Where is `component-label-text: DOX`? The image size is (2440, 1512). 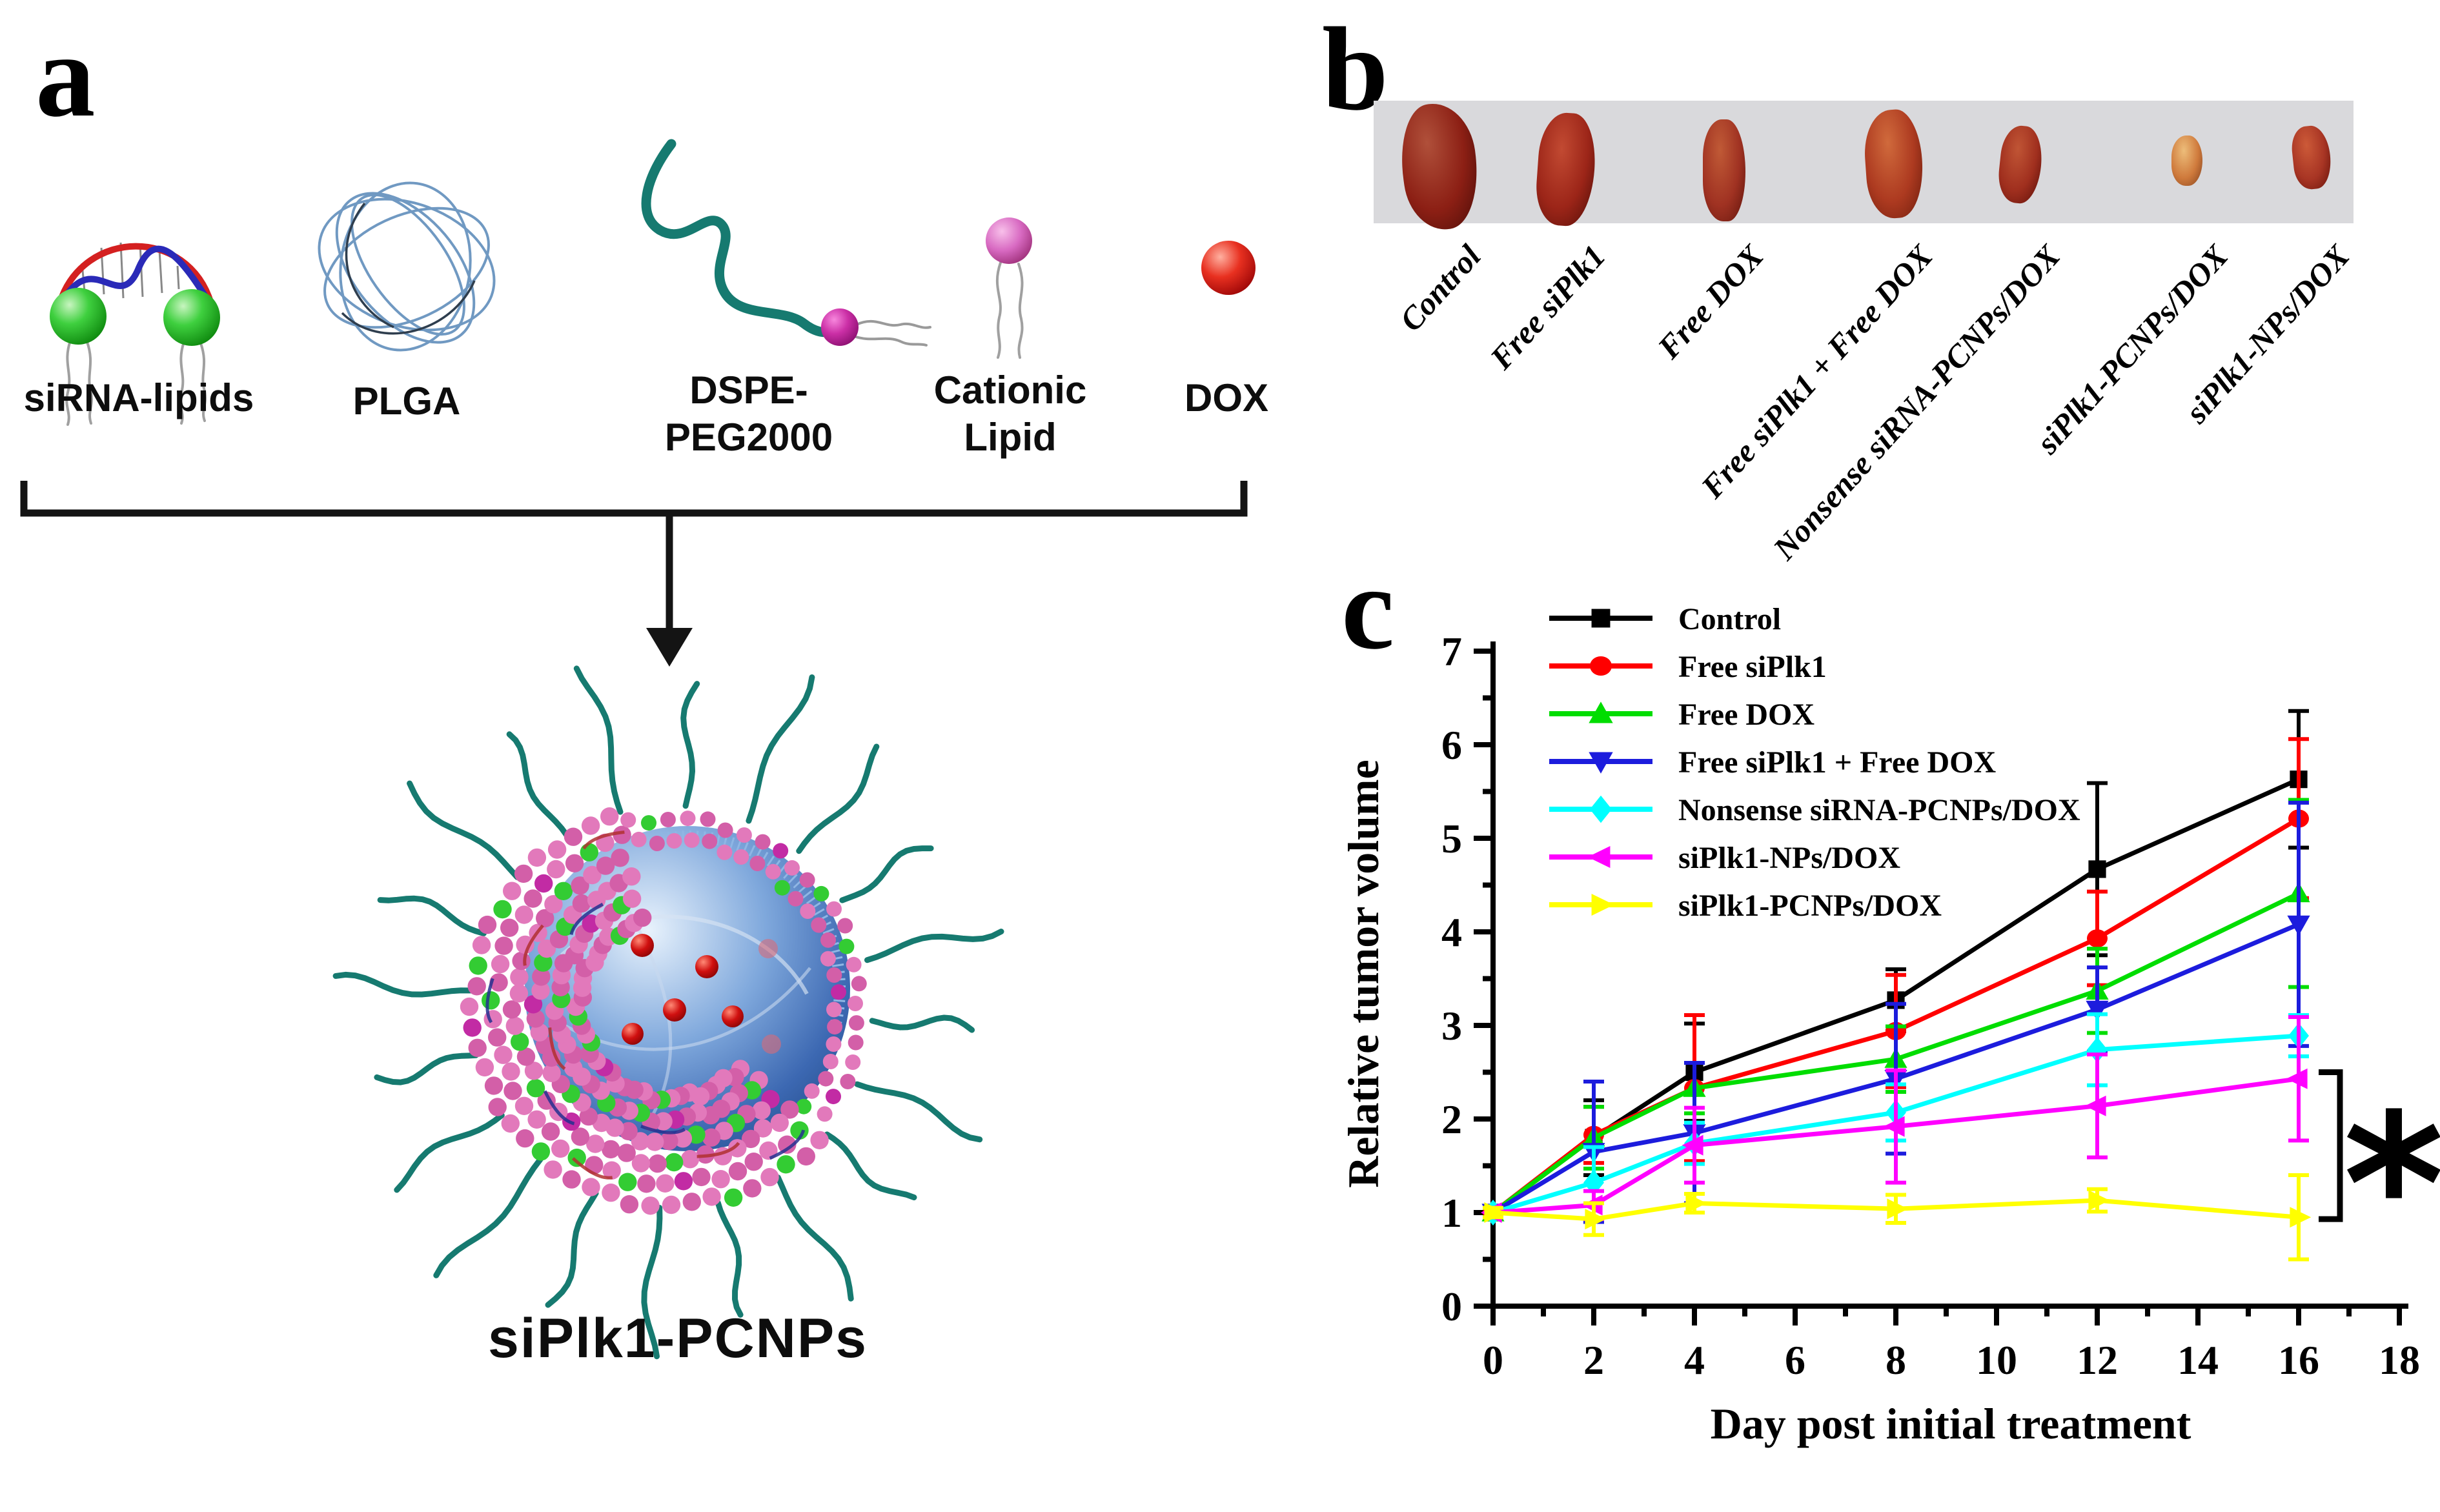 component-label-text: DOX is located at coordinates (1226, 397).